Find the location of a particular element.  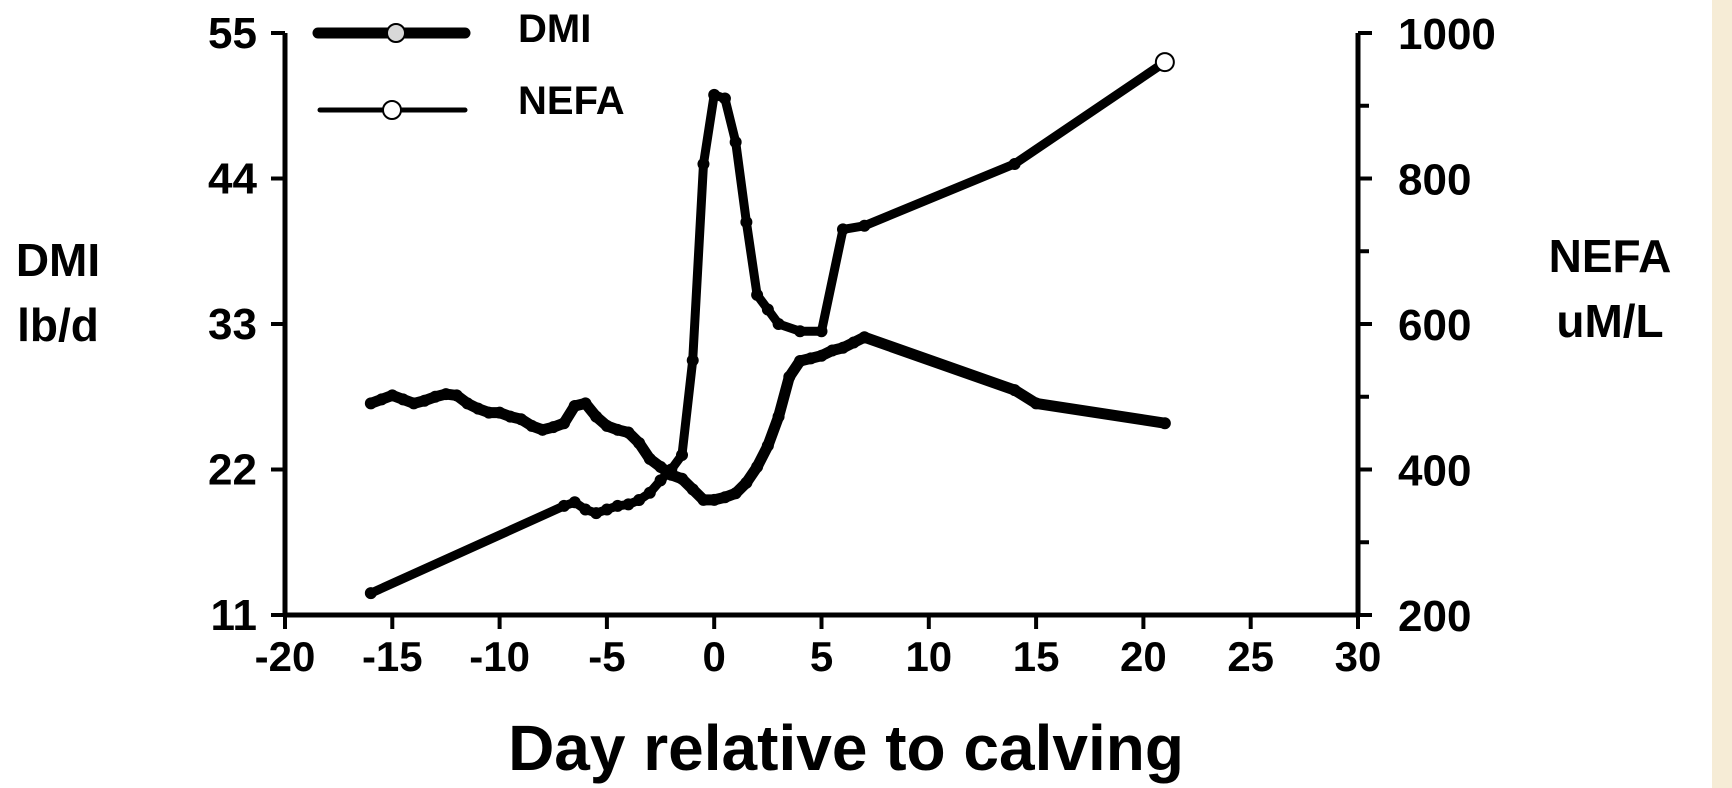

x-tick-label: 30 is located at coordinates (1358, 656).